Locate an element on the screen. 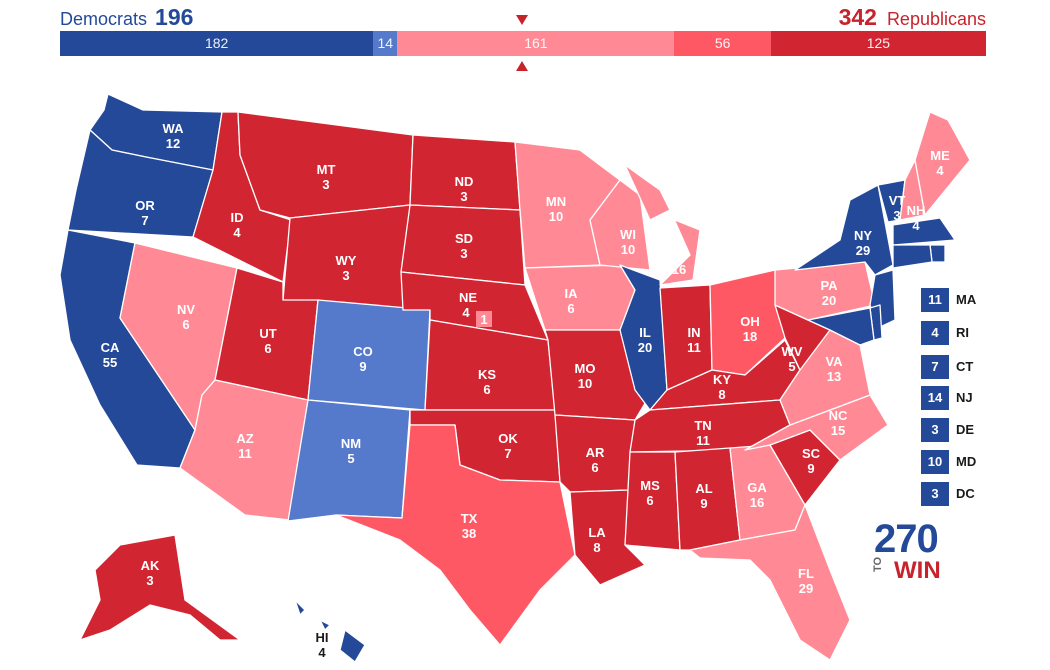  state-votes-mo: 10 is located at coordinates (585, 383).